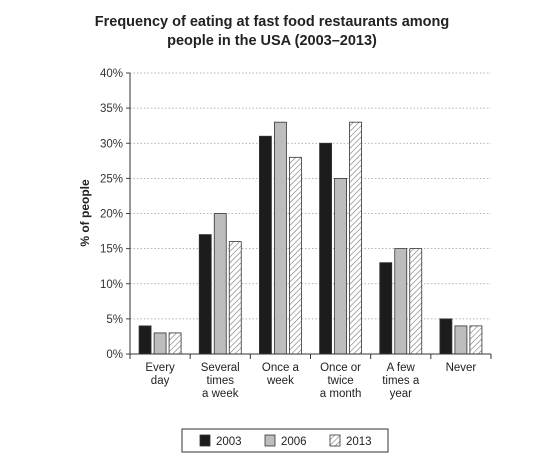 This screenshot has width=544, height=456. Describe the element at coordinates (401, 381) in the screenshot. I see `category-label: A few times a year` at that location.